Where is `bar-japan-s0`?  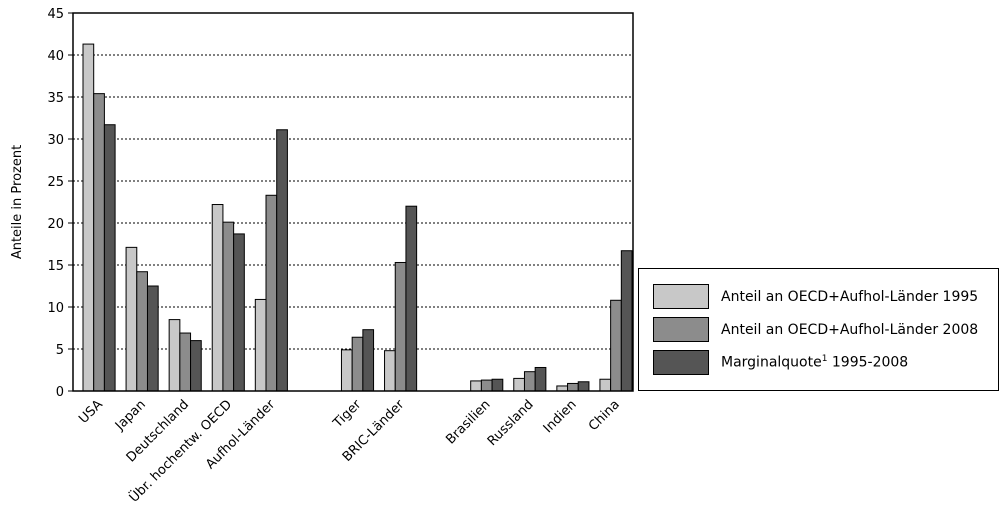 bar-japan-s0 is located at coordinates (131, 319).